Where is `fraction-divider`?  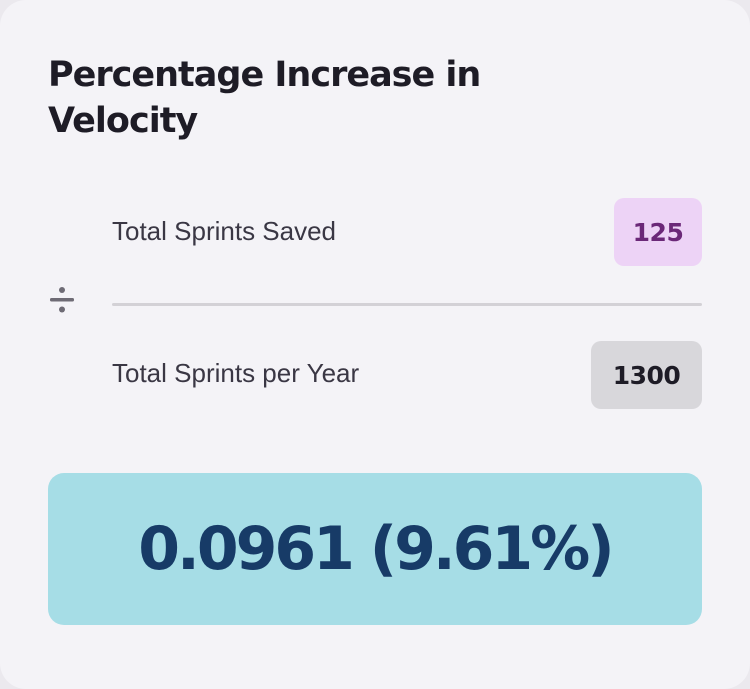 fraction-divider is located at coordinates (407, 304).